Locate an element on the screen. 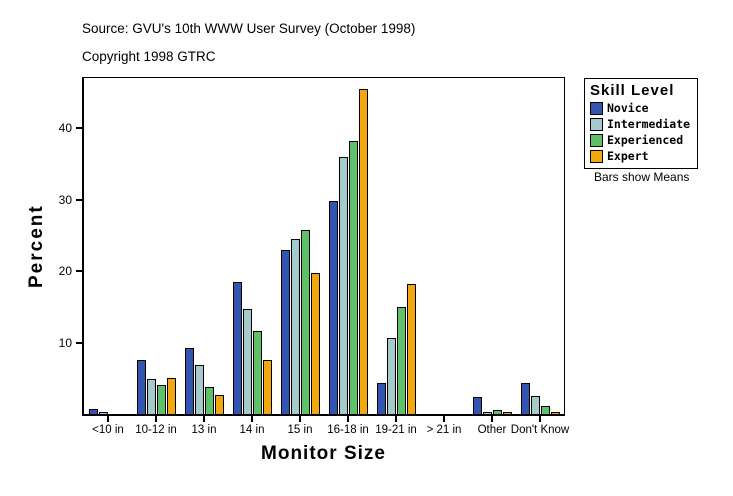 The height and width of the screenshot is (496, 733). x-tick-label: > 21 in is located at coordinates (444, 430).